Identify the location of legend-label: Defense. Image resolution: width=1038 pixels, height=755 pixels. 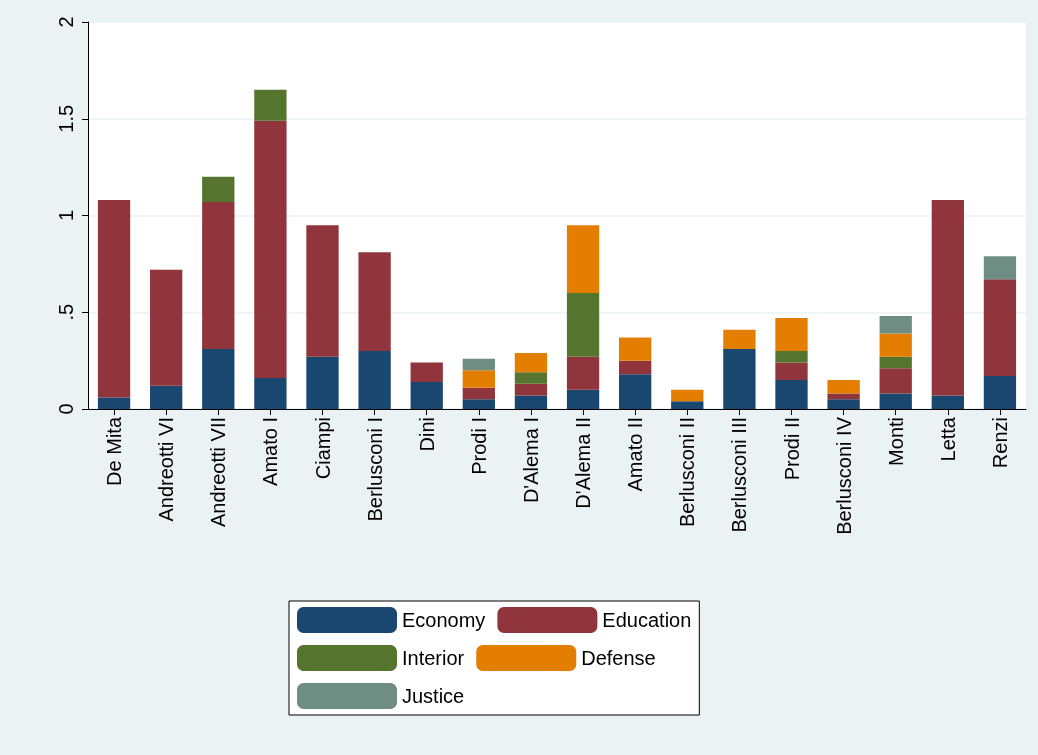
(618, 658).